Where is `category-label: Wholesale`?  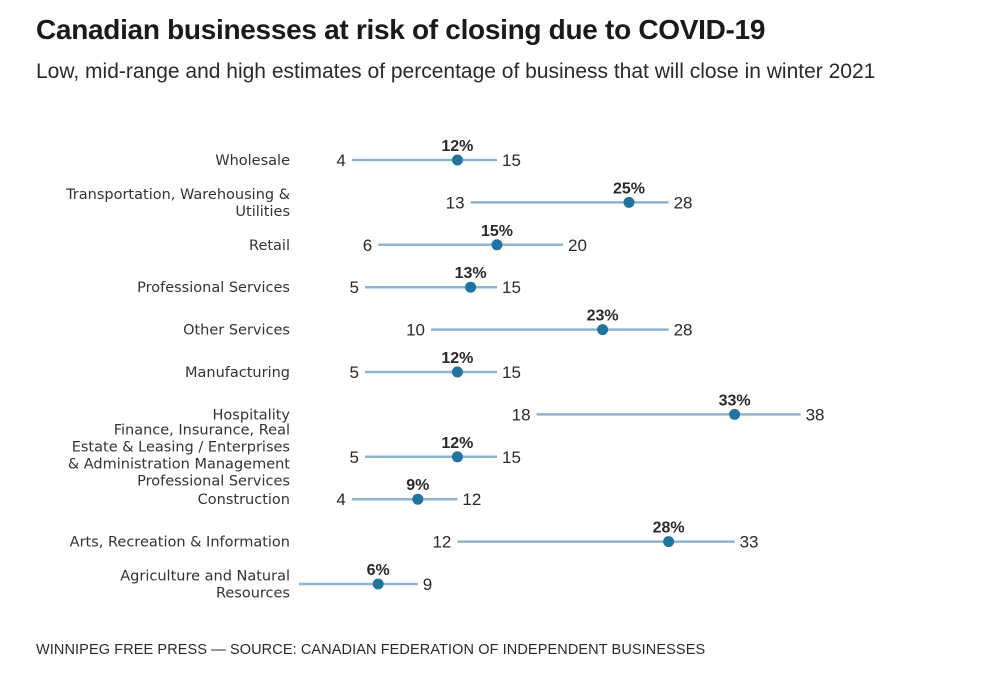
category-label: Wholesale is located at coordinates (252, 161).